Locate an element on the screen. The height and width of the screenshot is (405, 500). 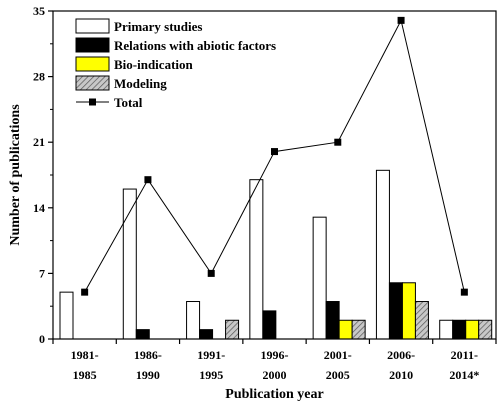
y-tick-label: 7 is located at coordinates (42, 273).